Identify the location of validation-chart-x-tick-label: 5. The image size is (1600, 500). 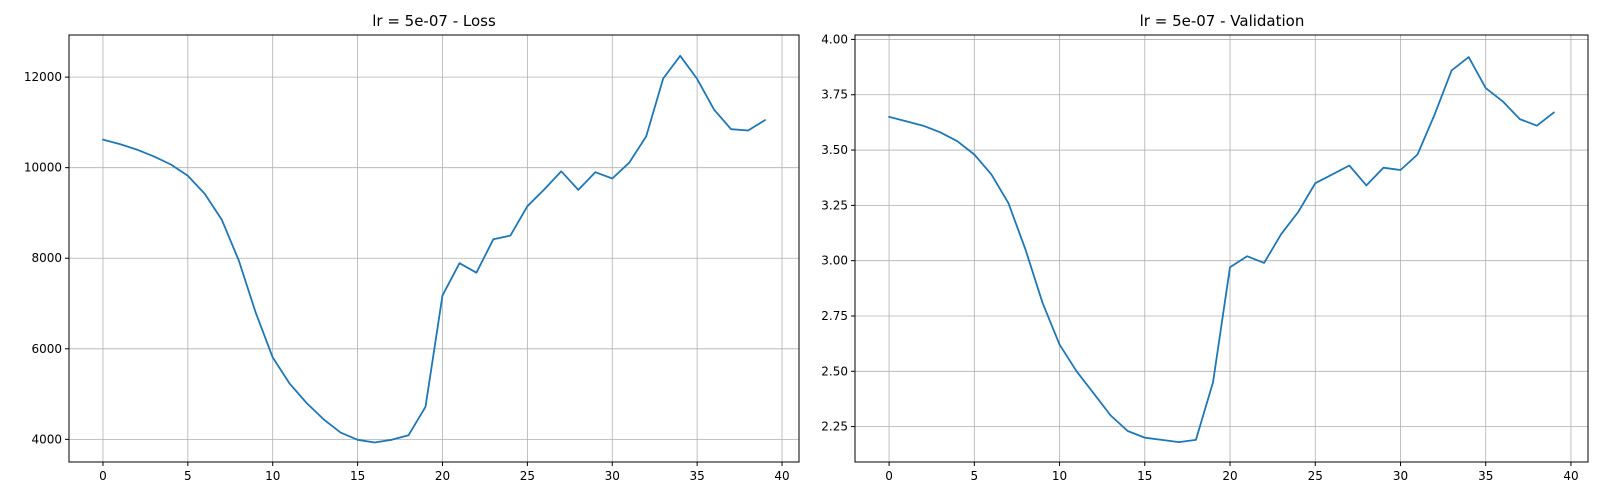
(975, 476).